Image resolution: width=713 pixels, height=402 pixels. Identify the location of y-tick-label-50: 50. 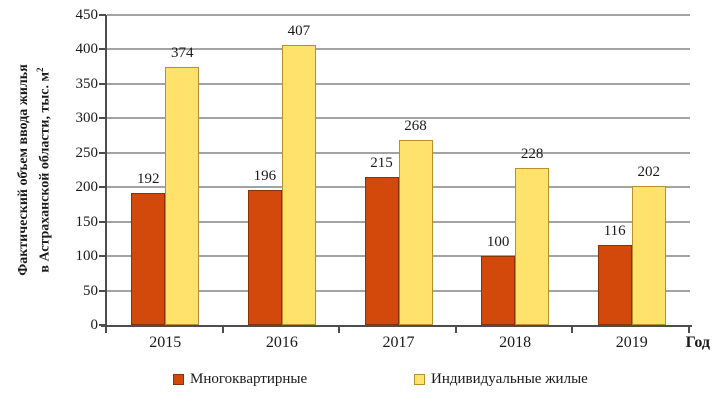
(90, 290).